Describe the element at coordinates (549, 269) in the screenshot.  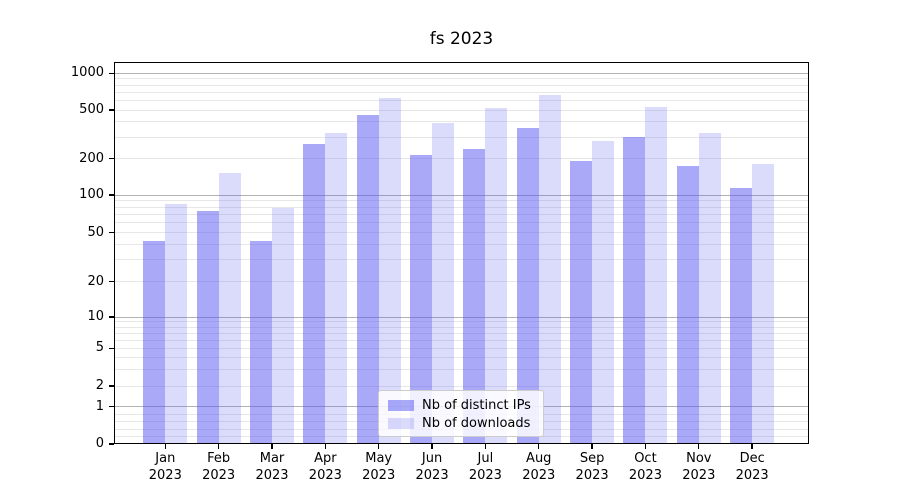
I see `bar-downloads-aug` at that location.